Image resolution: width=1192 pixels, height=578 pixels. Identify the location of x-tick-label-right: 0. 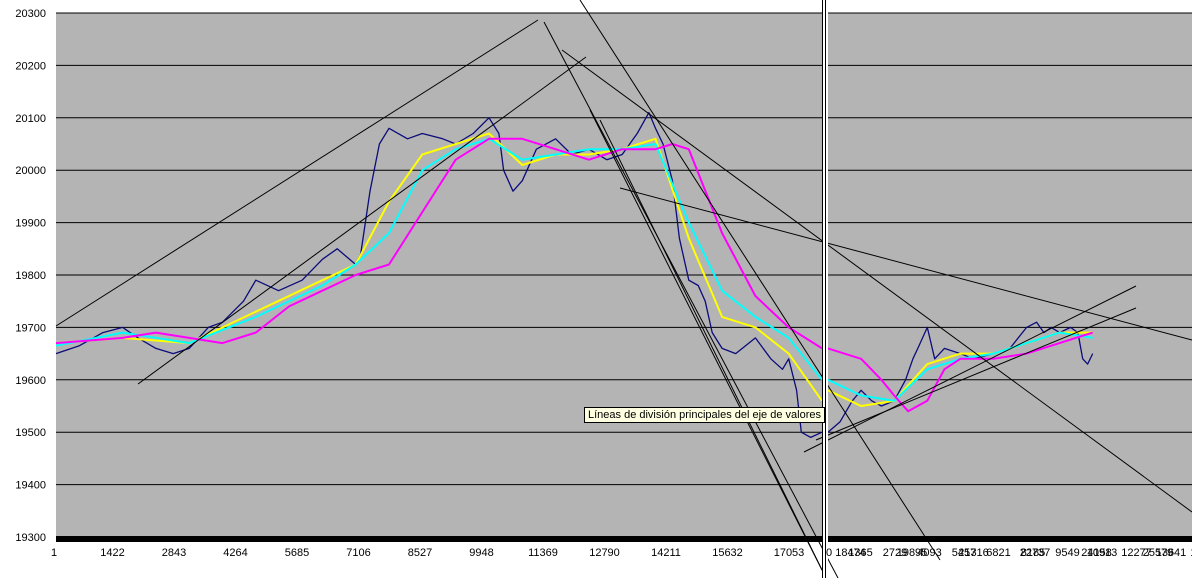
(829, 553).